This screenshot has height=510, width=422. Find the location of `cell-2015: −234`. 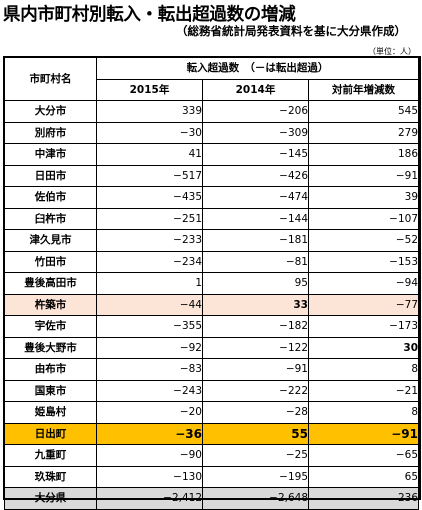

cell-2015: −234 is located at coordinates (149, 261).